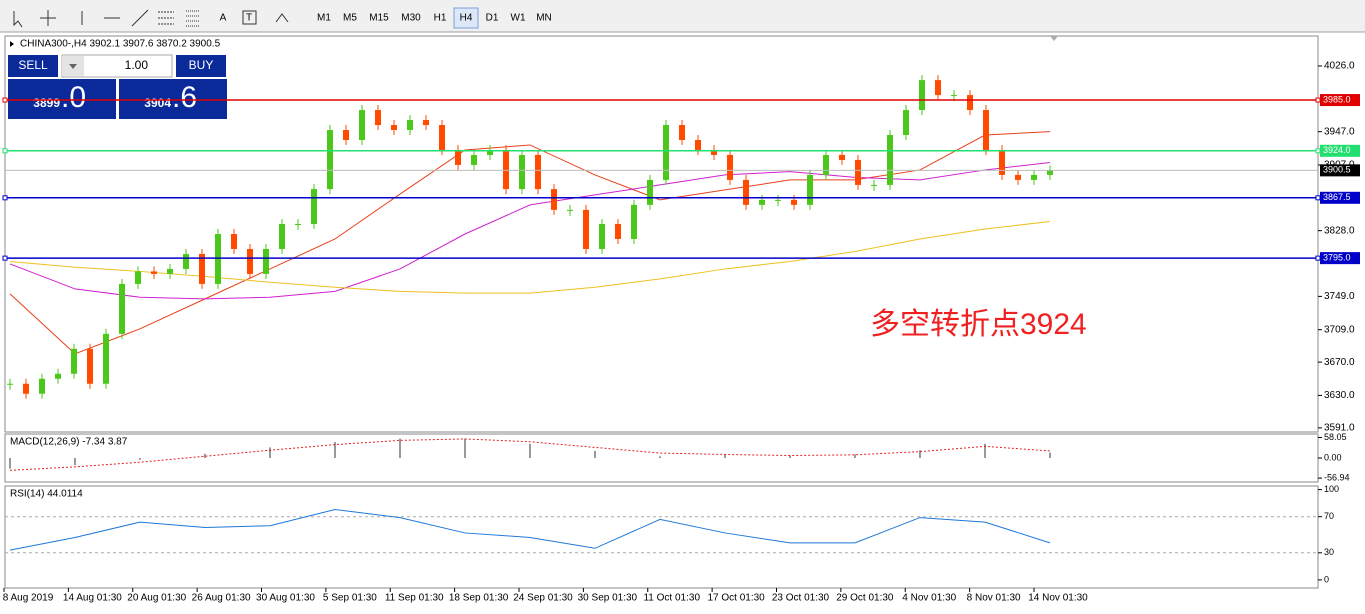  I want to click on y-tick-label: 58.05, so click(1335, 437).